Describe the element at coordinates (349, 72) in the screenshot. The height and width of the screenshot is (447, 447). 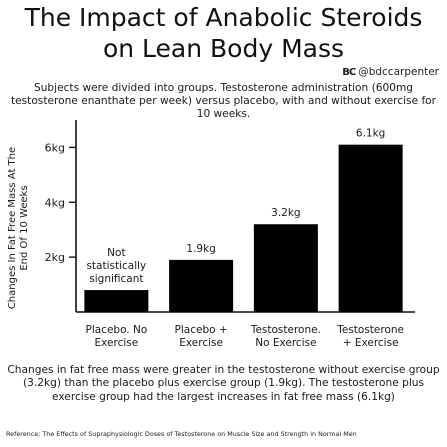
I see `bc-logo-icon: BC` at that location.